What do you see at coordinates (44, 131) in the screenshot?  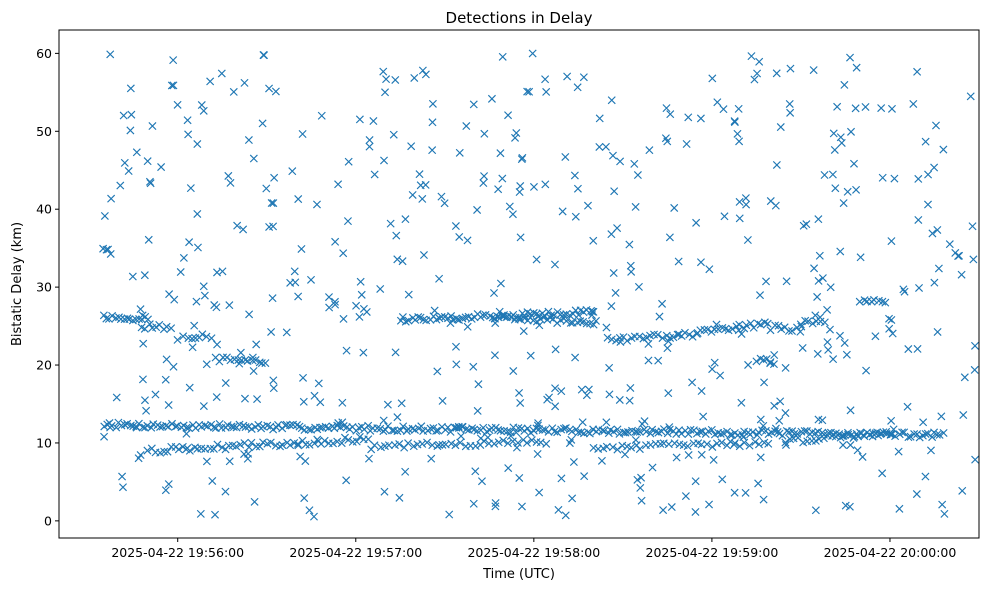 I see `y-tick-label: 50` at bounding box center [44, 131].